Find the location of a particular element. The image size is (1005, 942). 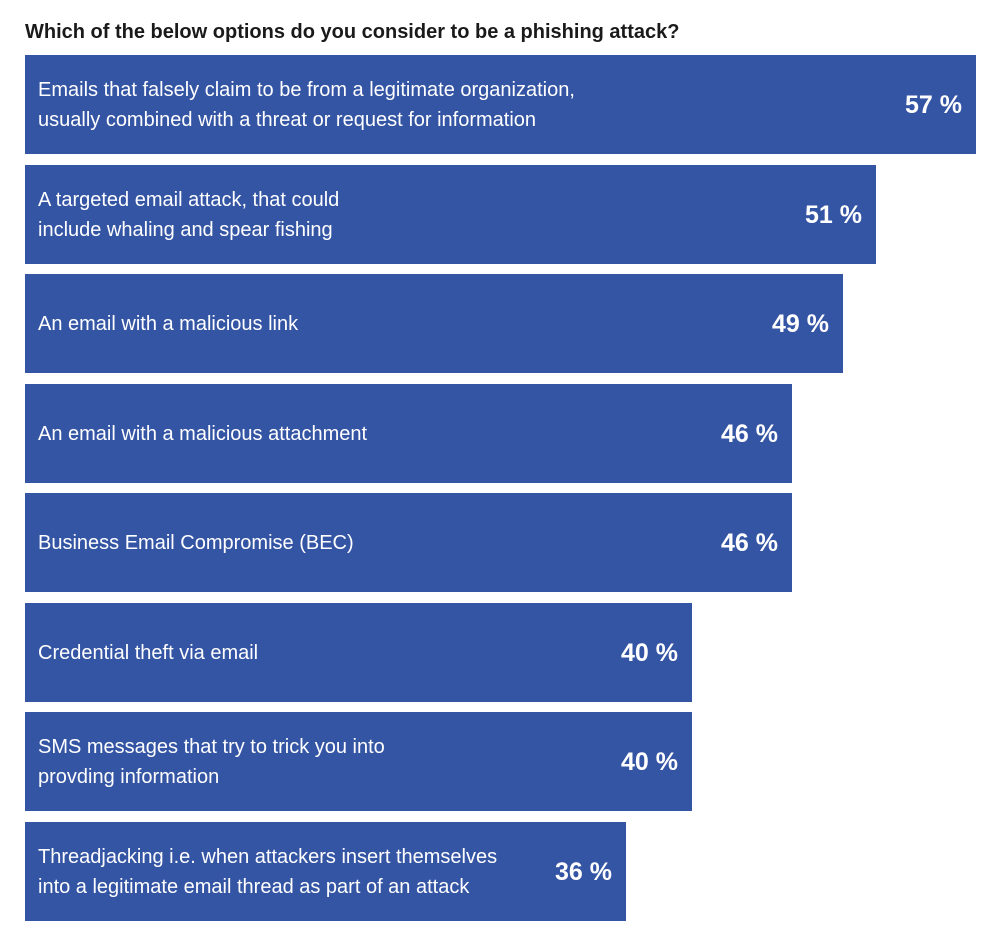

bar-value-label: 51 % is located at coordinates (833, 214).